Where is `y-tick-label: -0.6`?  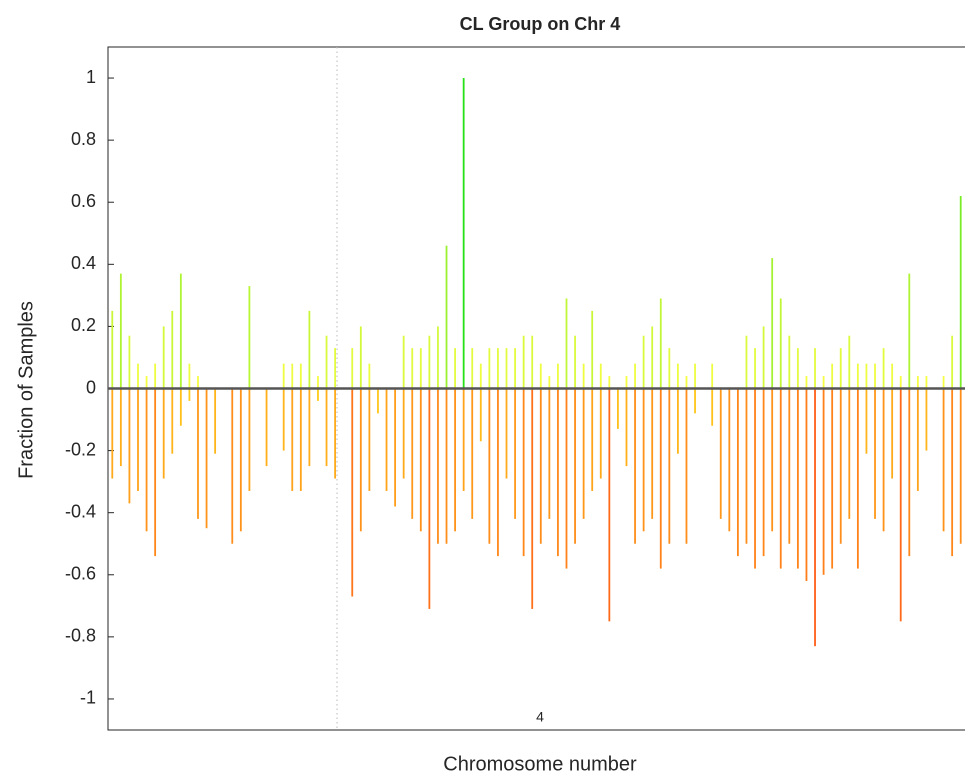 y-tick-label: -0.6 is located at coordinates (80, 574).